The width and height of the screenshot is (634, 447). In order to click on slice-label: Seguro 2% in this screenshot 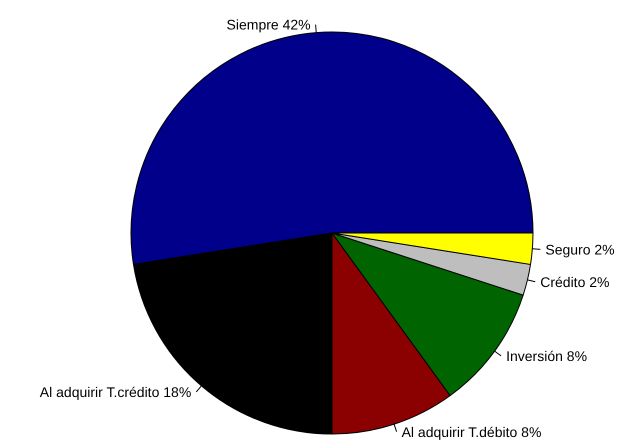, I will do `click(580, 249)`.